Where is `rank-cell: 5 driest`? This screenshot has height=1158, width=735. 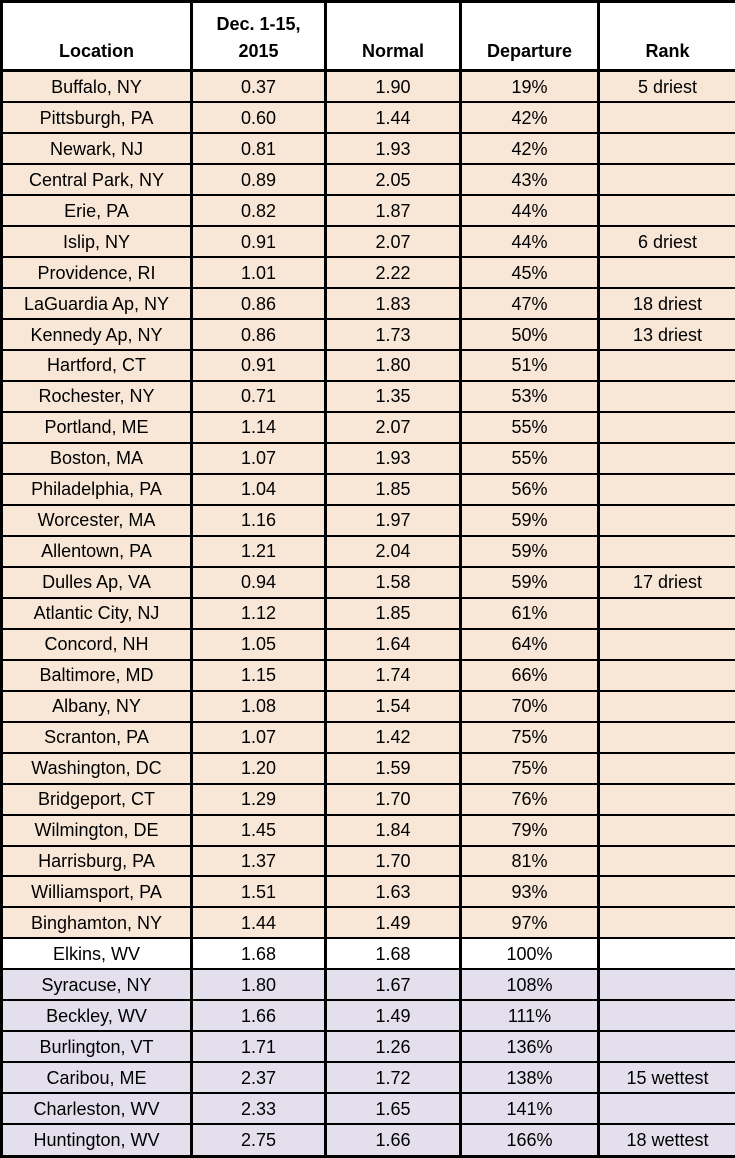 rank-cell: 5 driest is located at coordinates (666, 86).